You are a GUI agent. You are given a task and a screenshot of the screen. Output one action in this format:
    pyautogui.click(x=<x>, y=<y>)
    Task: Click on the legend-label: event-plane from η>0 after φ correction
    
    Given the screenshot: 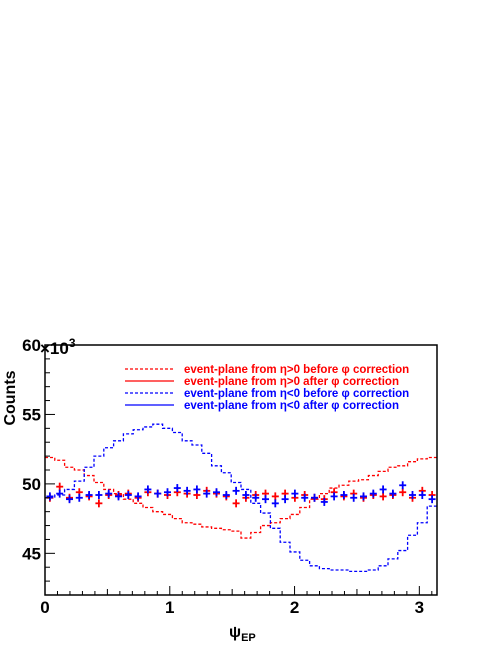 What is the action you would take?
    pyautogui.click(x=291, y=382)
    